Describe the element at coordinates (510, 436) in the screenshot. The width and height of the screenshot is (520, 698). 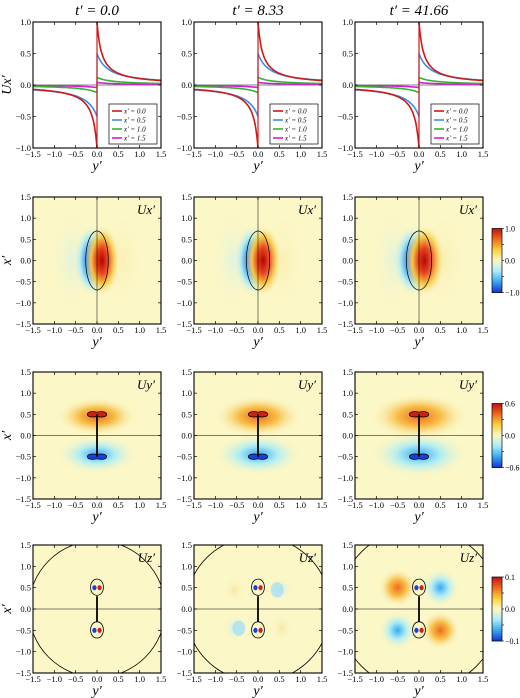
I see `colorbar-tick-label: 0.0` at that location.